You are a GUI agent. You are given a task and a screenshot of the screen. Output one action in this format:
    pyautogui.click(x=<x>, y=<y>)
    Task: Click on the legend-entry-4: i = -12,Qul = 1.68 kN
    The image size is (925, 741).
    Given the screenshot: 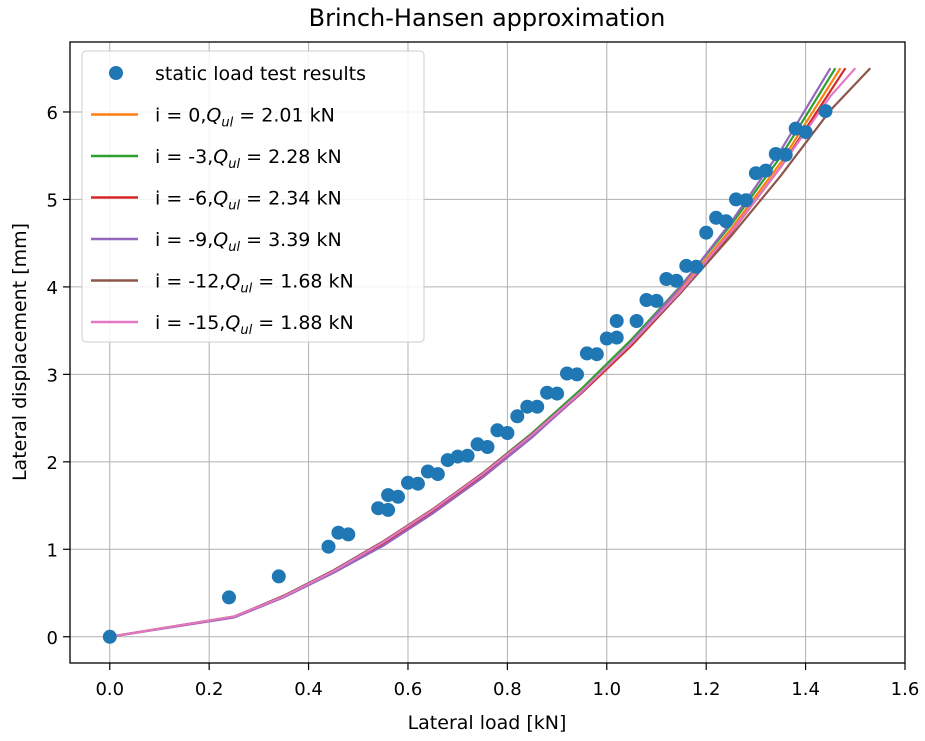 What is the action you would take?
    pyautogui.click(x=222, y=284)
    